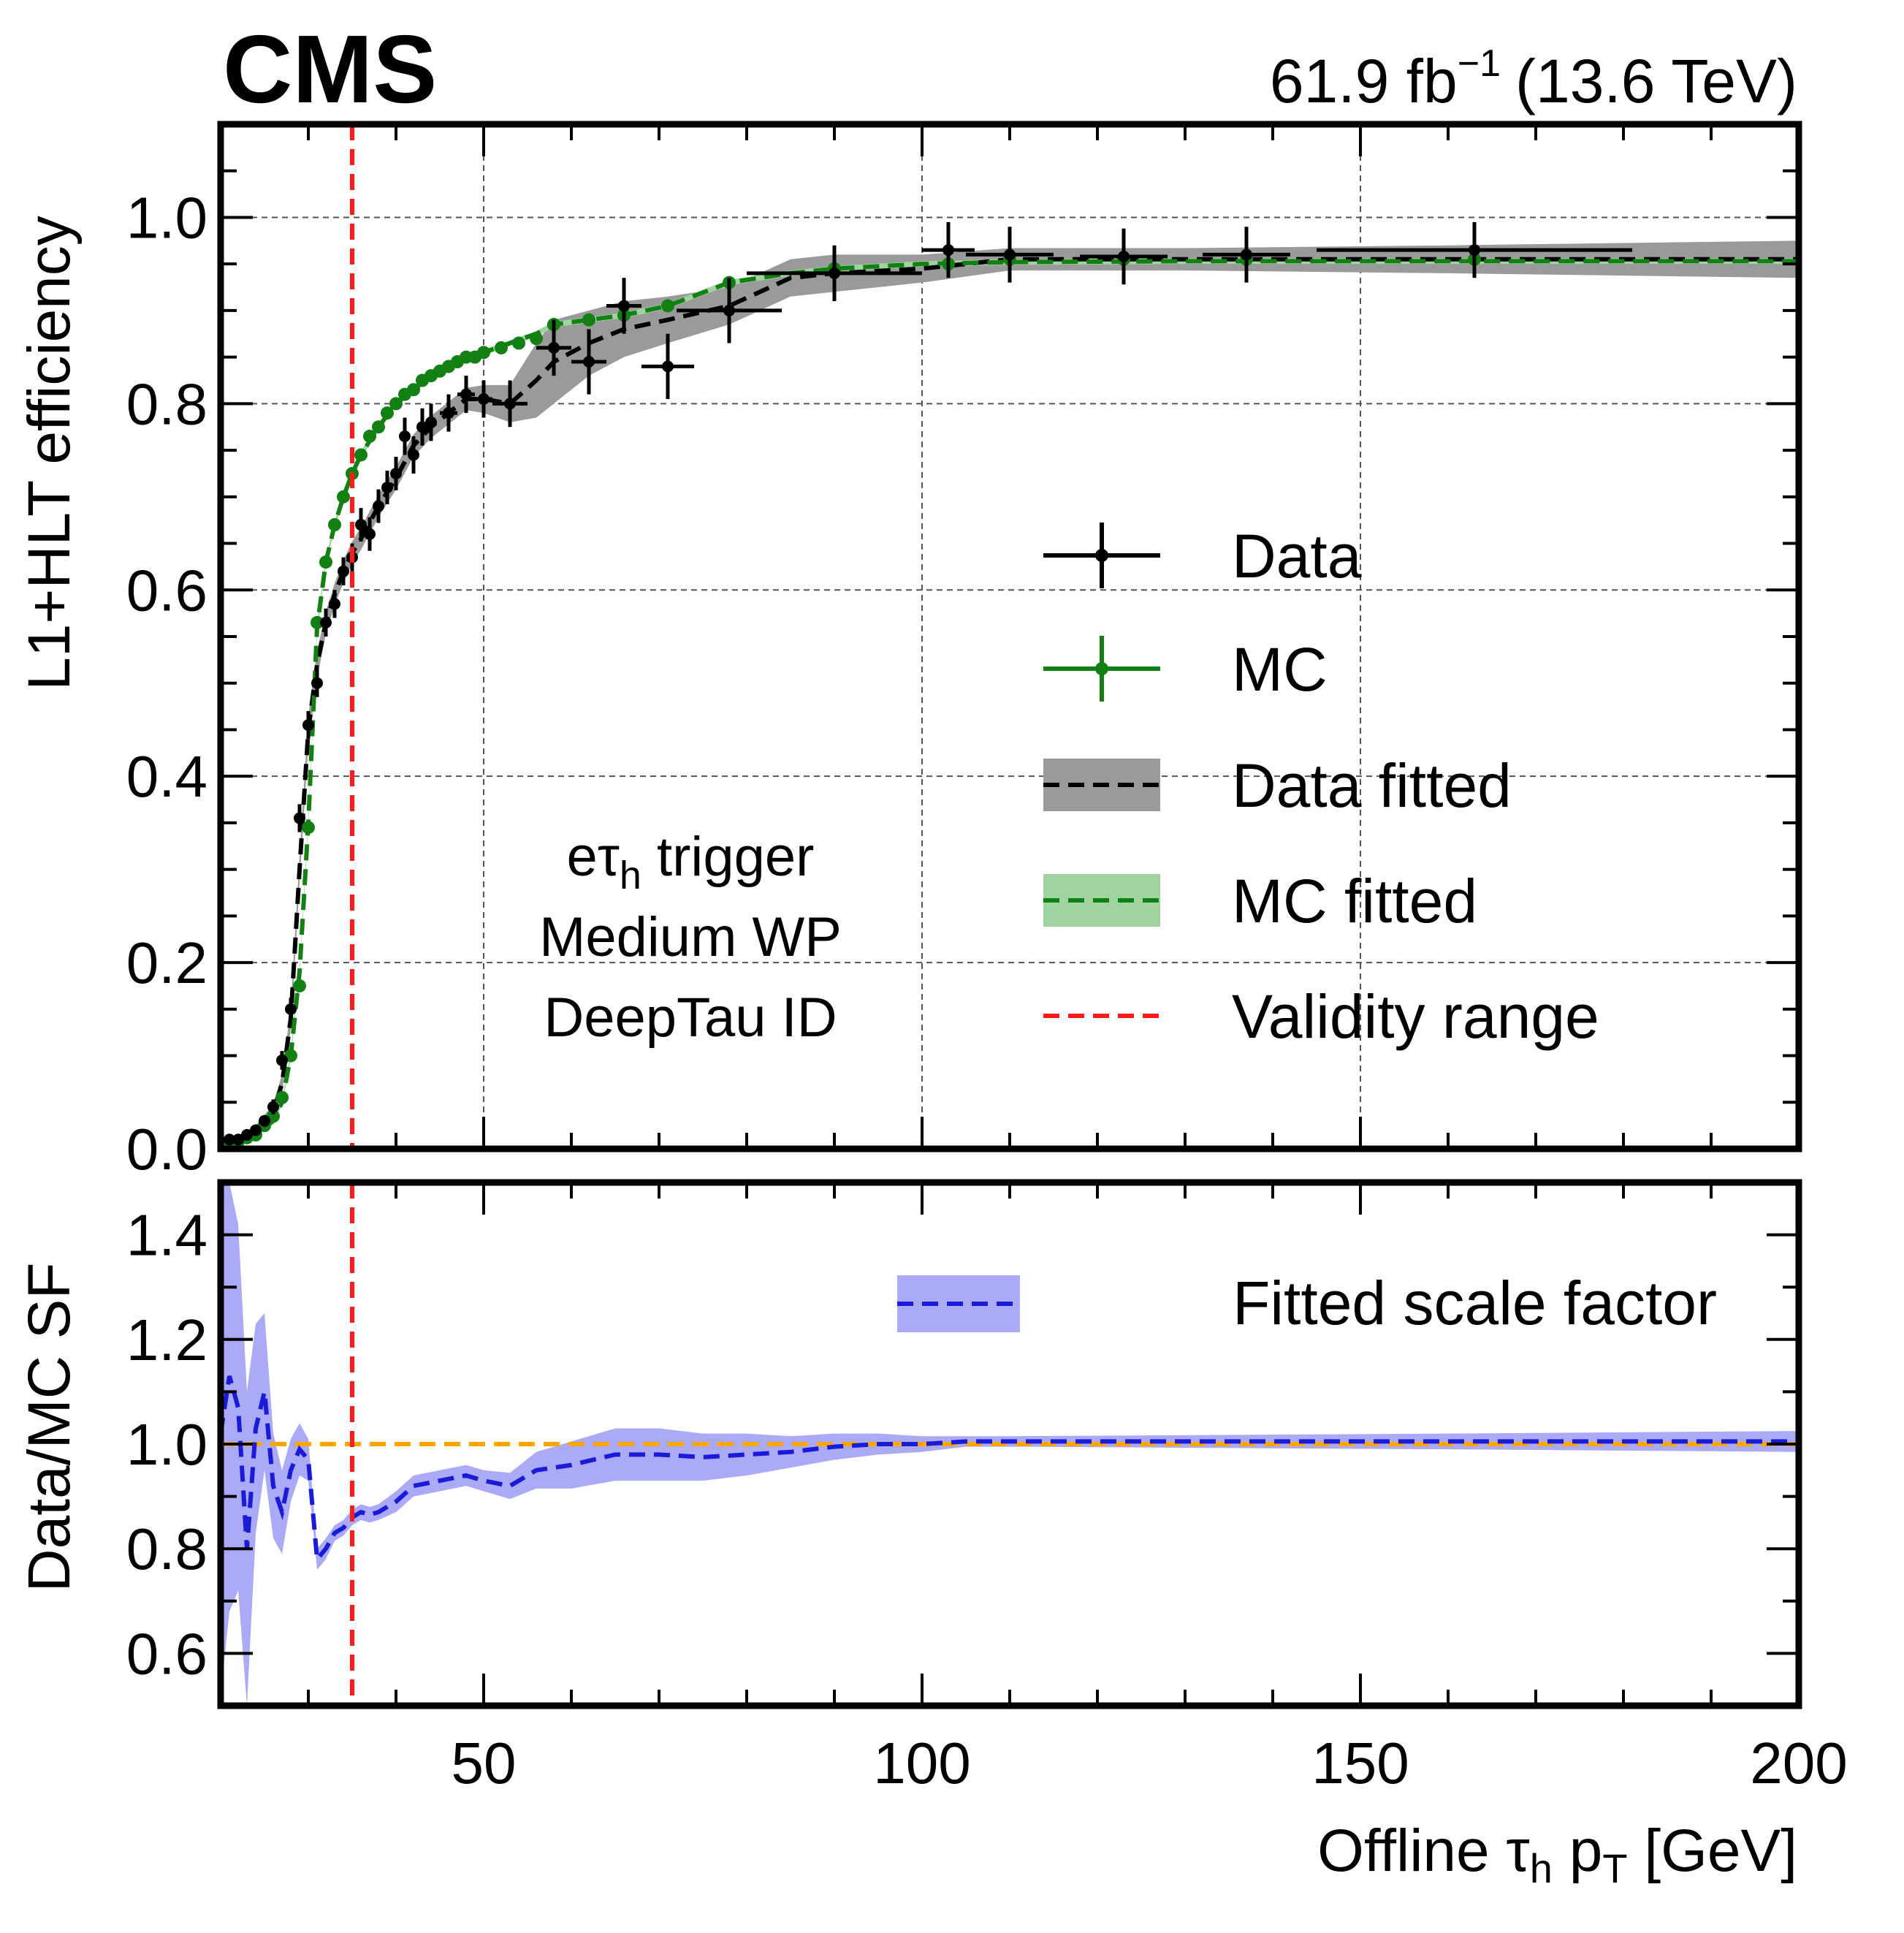  I want to click on efficiency-ylabel: L1+HLT efficiency, so click(49, 453).